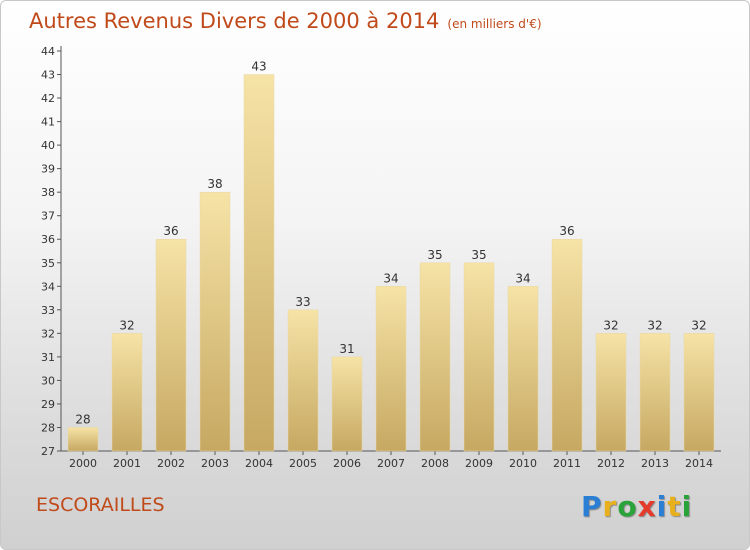  Describe the element at coordinates (346, 349) in the screenshot. I see `bar-value-label: 31` at that location.